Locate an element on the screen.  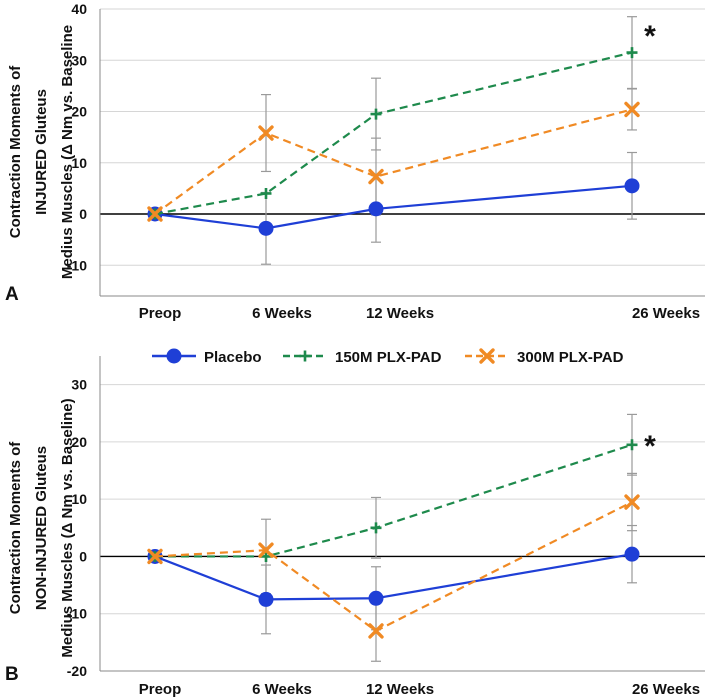
legend-label: 150M PLX-PAD is located at coordinates (388, 357).